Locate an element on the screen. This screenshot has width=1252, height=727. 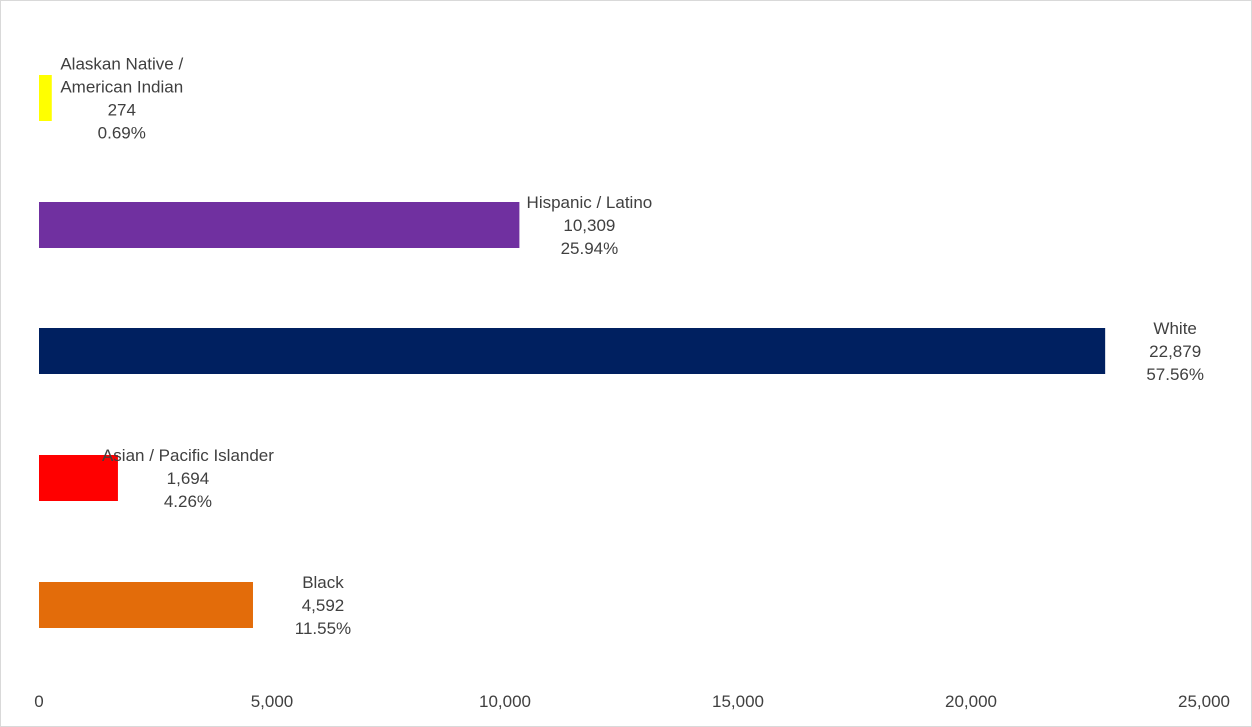
bar-asian-pacific-islander is located at coordinates (78, 478).